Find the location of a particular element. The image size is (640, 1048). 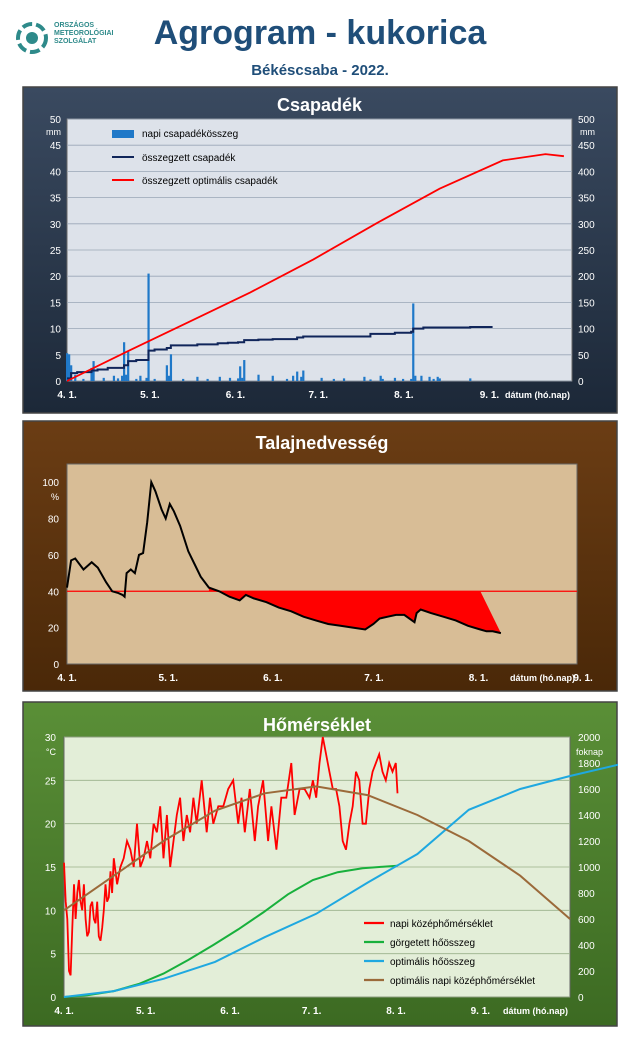

y2-axis-unit: mm is located at coordinates (587, 132).